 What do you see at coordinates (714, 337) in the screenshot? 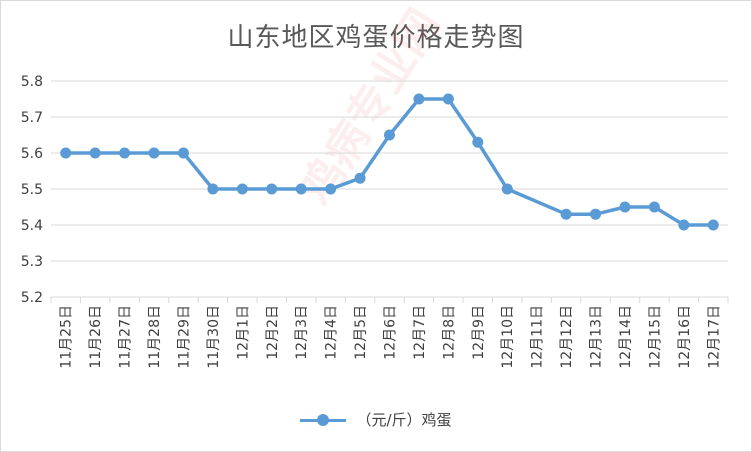
I see `x-tick-label: 12月17日` at bounding box center [714, 337].